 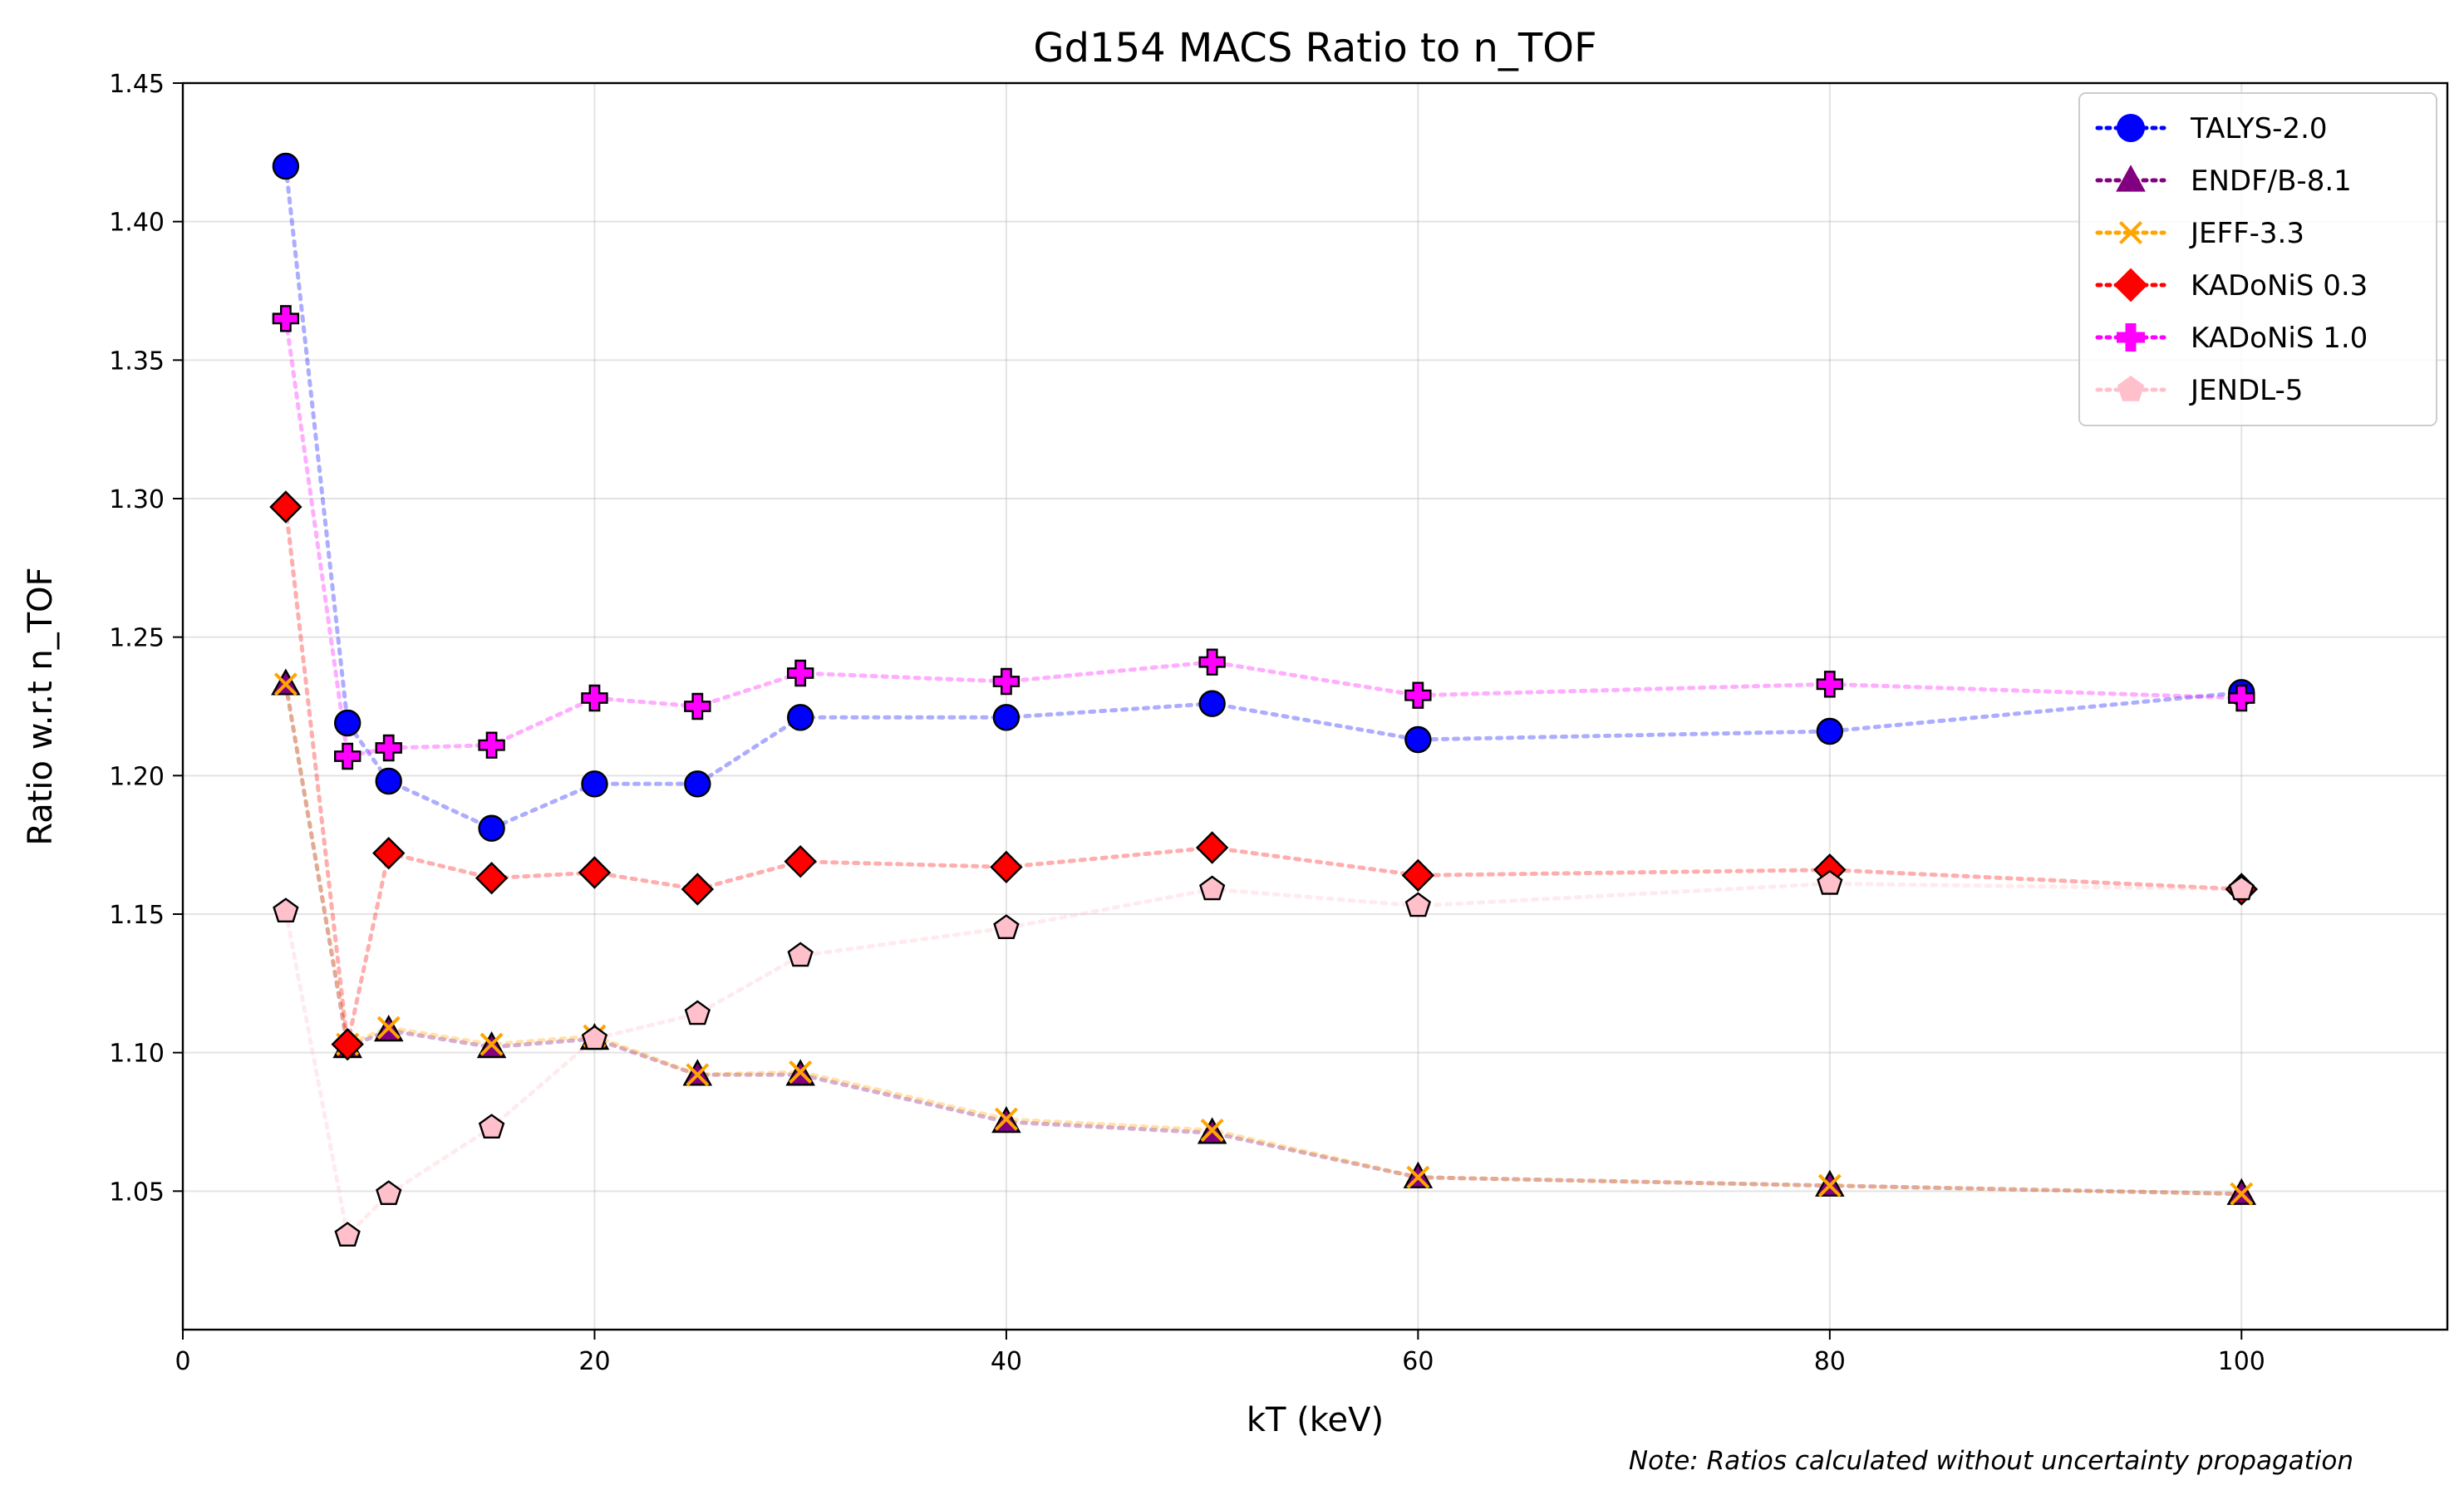 I want to click on legend-item-endf-b-8-1: ENDF/B-8.1, so click(x=2223, y=181).